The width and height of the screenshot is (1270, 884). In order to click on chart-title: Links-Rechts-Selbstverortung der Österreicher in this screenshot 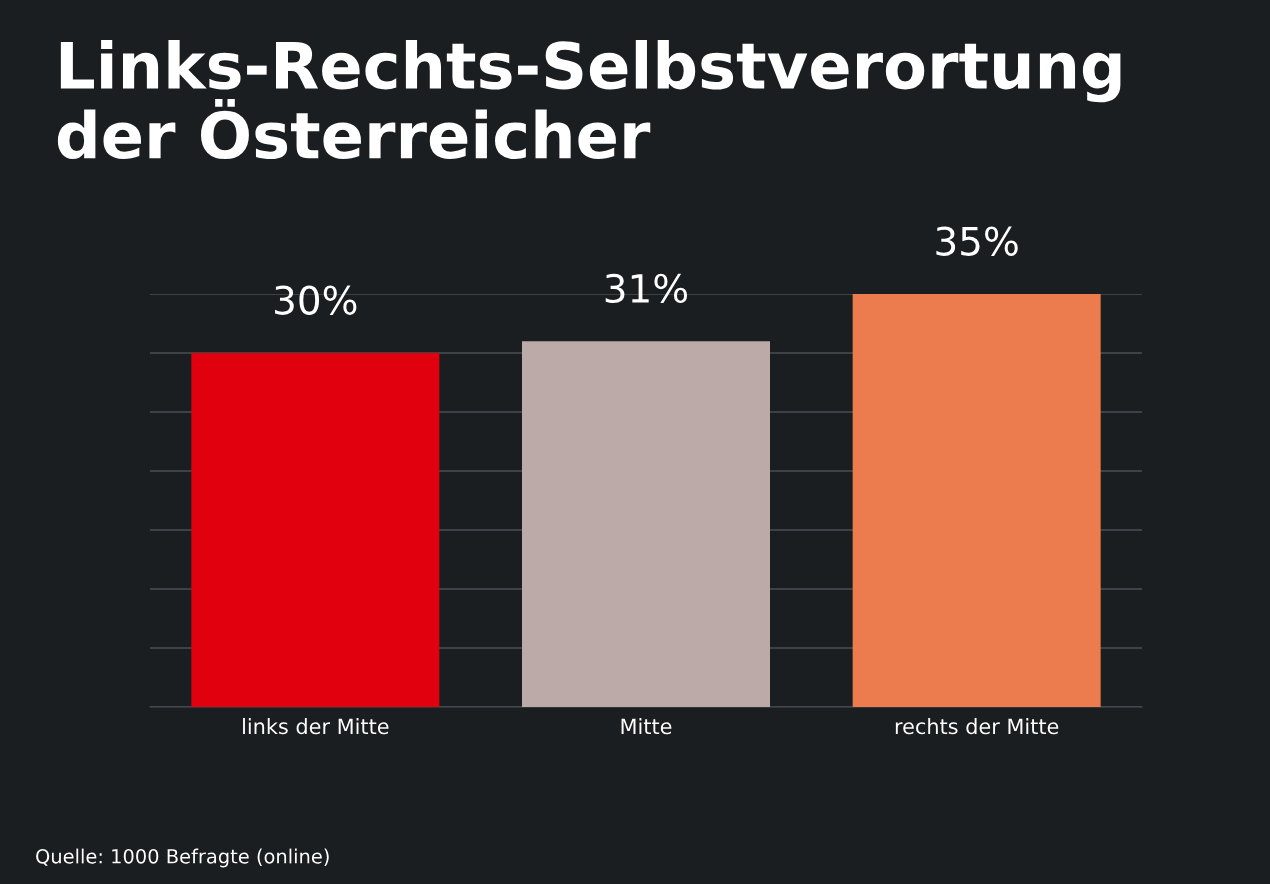, I will do `click(589, 100)`.